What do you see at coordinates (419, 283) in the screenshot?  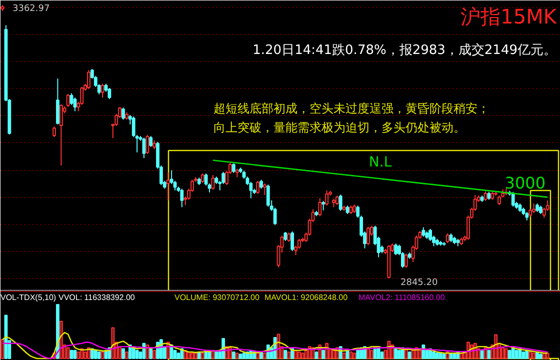 I see `annotation: 2845.20` at bounding box center [419, 283].